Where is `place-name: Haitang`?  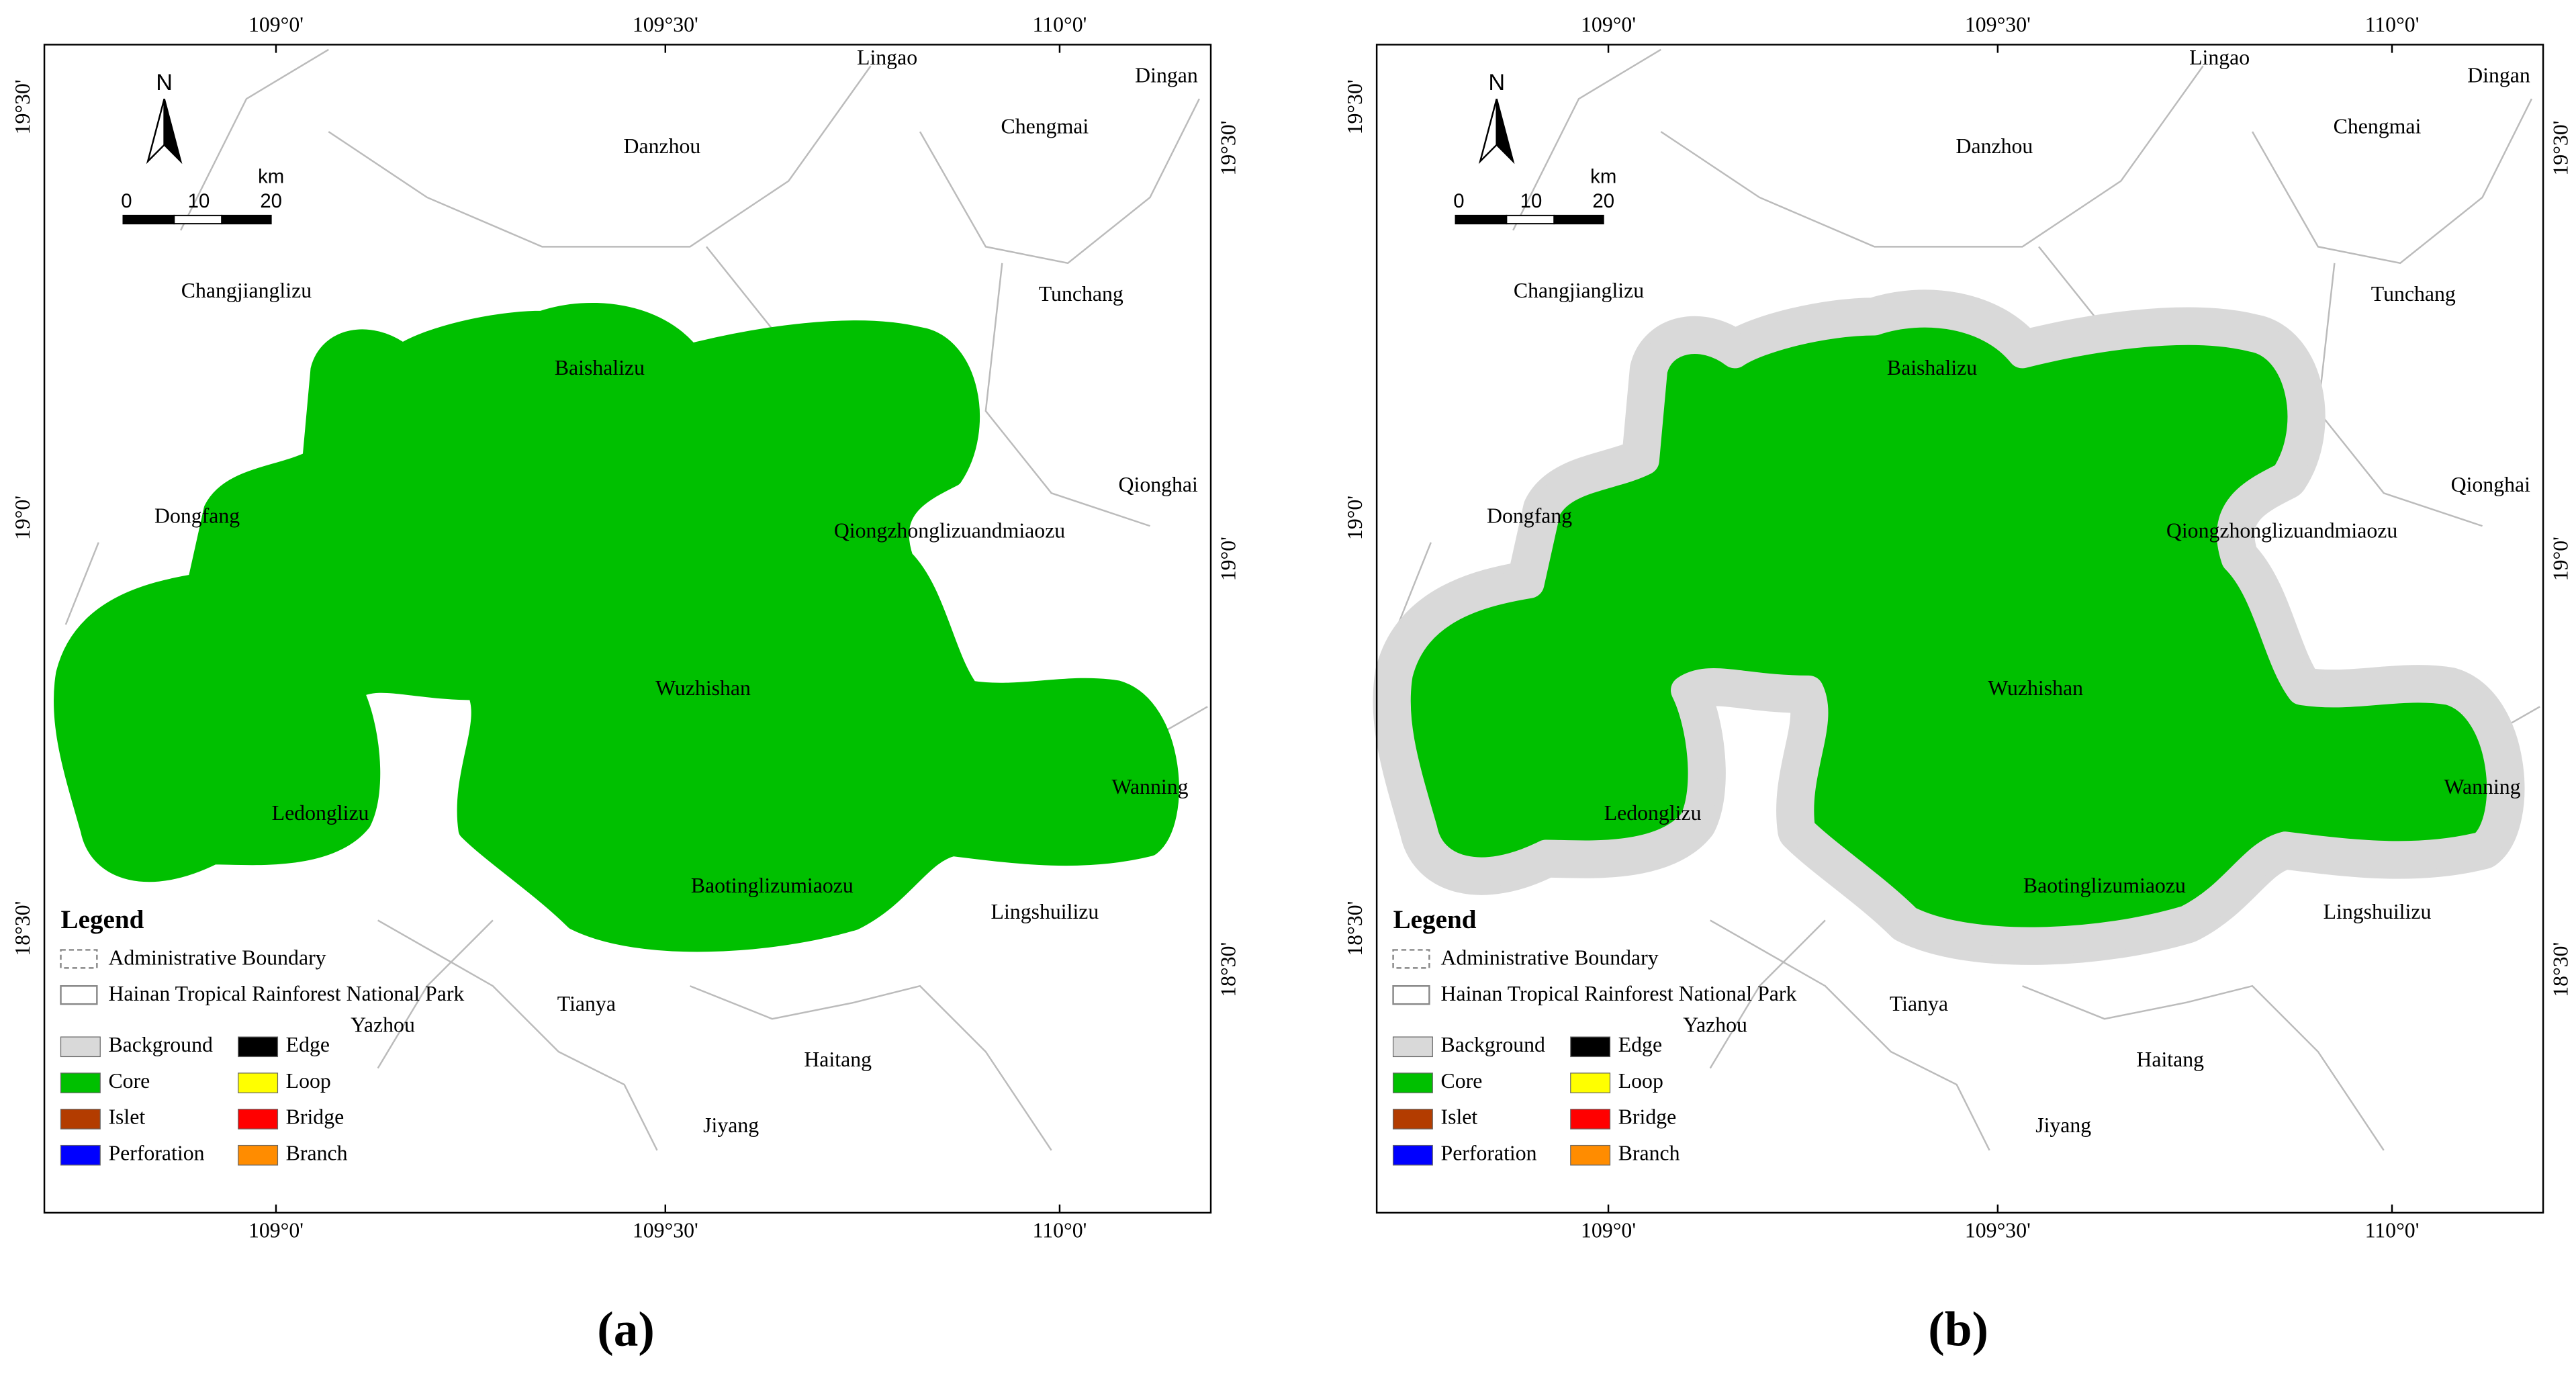
place-name: Haitang is located at coordinates (2170, 1059).